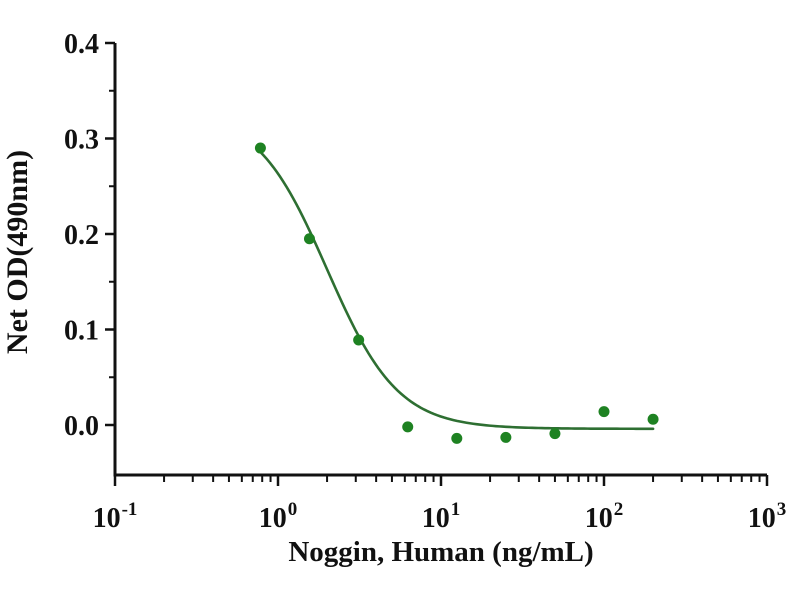 The image size is (800, 600). What do you see at coordinates (81, 426) in the screenshot?
I see `y-tick-label: 0.0` at bounding box center [81, 426].